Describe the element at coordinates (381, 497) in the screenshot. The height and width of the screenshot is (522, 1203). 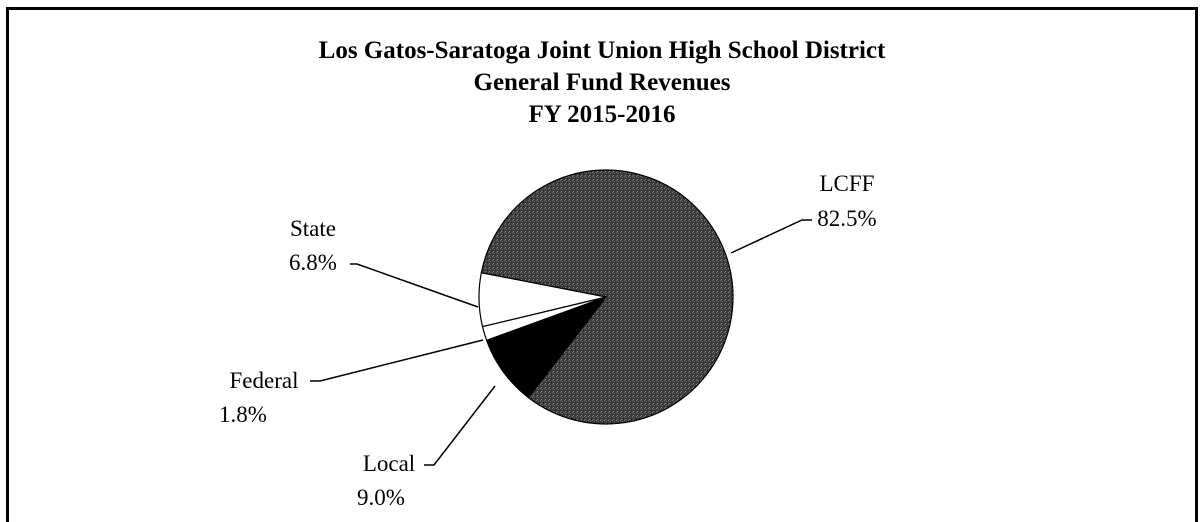
I see `label-local-value: 9.0%` at that location.